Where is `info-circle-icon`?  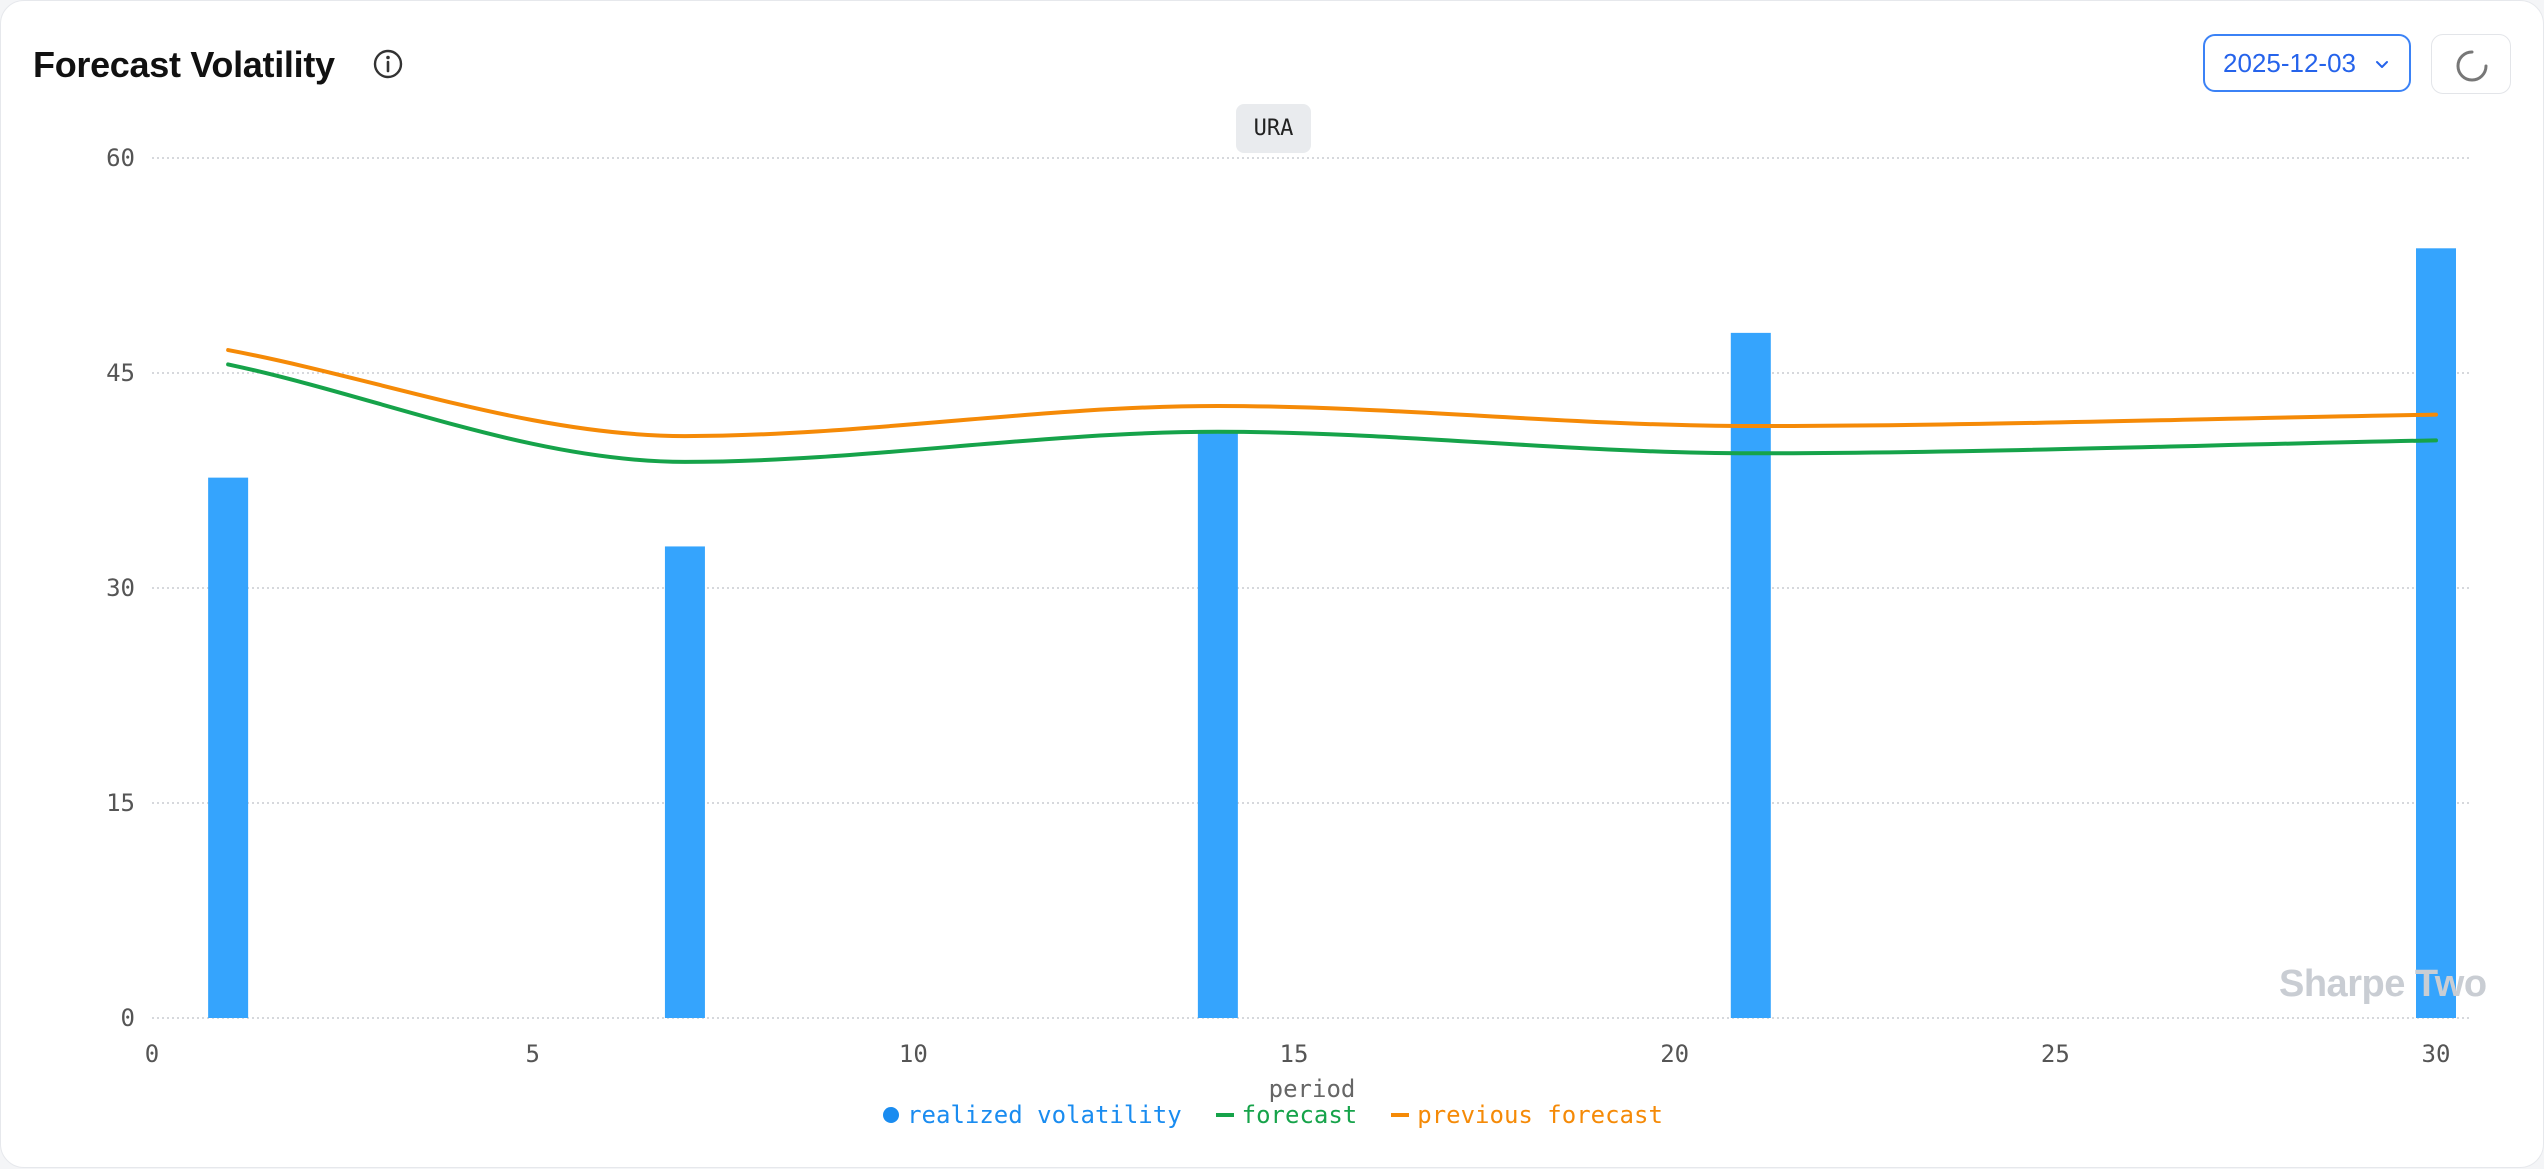
info-circle-icon is located at coordinates (388, 64).